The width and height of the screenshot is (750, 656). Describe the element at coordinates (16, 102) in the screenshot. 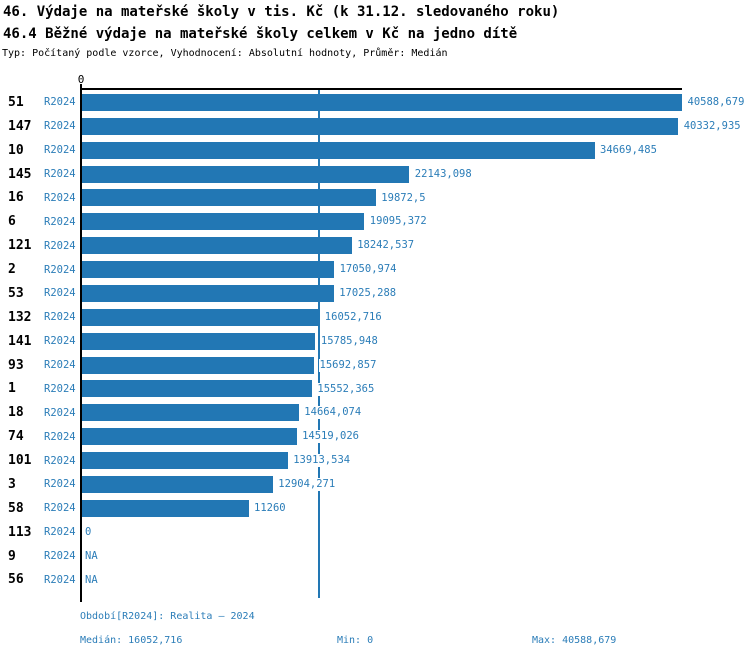

I see `row-category-label: 51` at that location.